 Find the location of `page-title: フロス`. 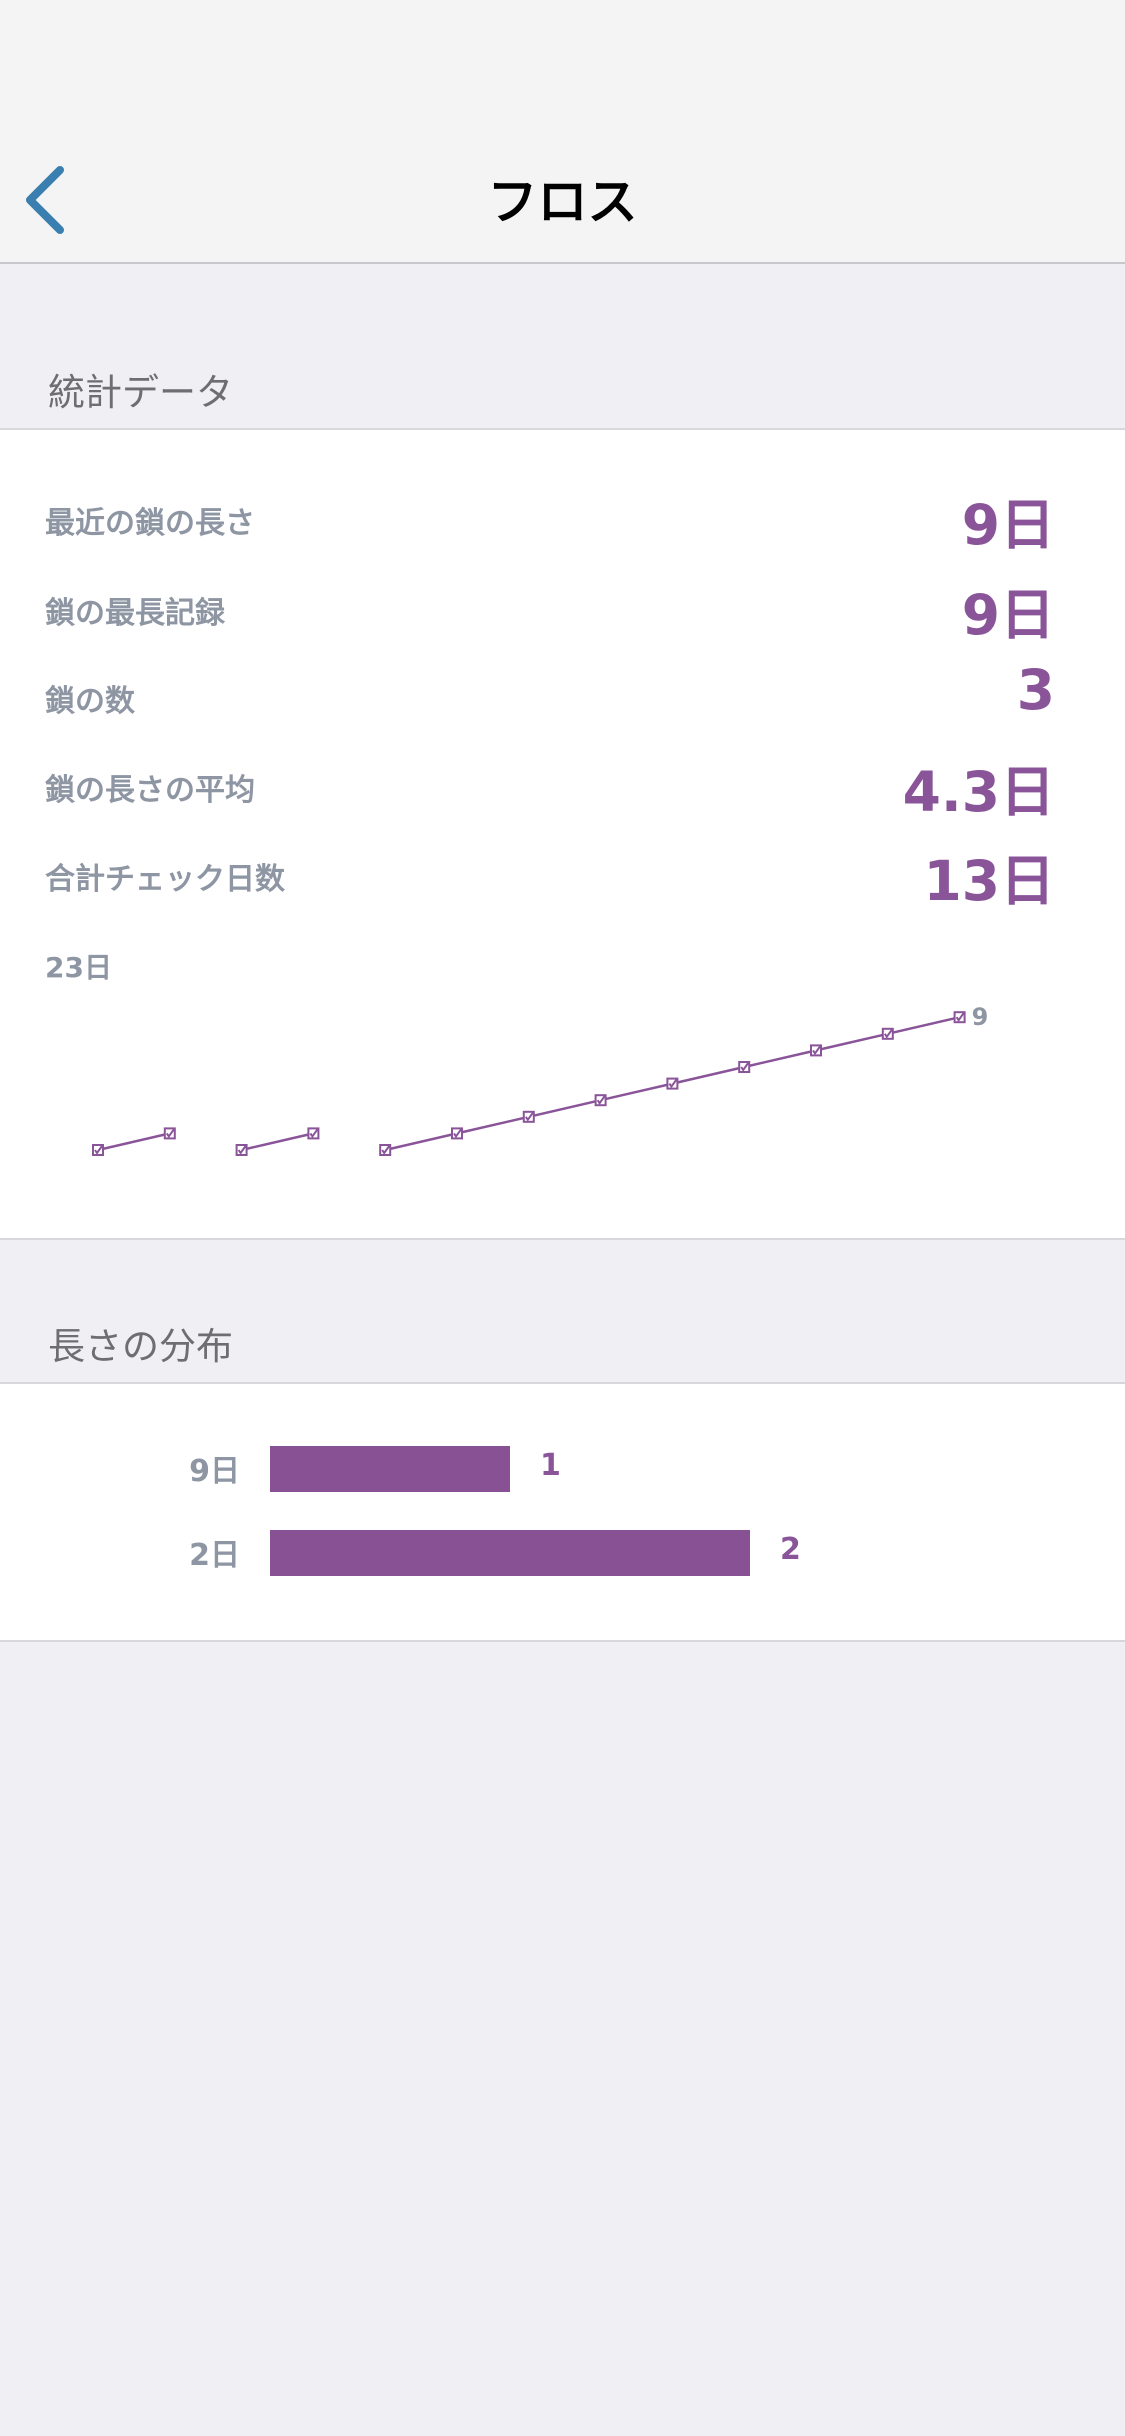

page-title: フロス is located at coordinates (562, 202).